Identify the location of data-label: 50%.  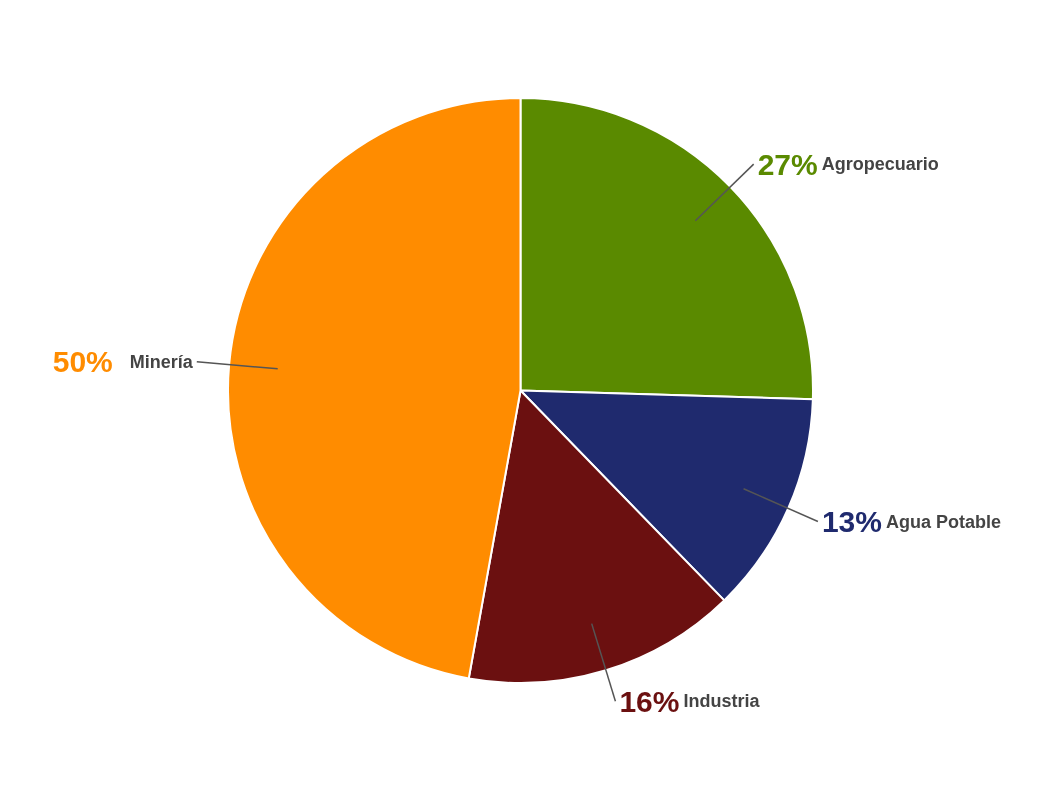
(82, 362).